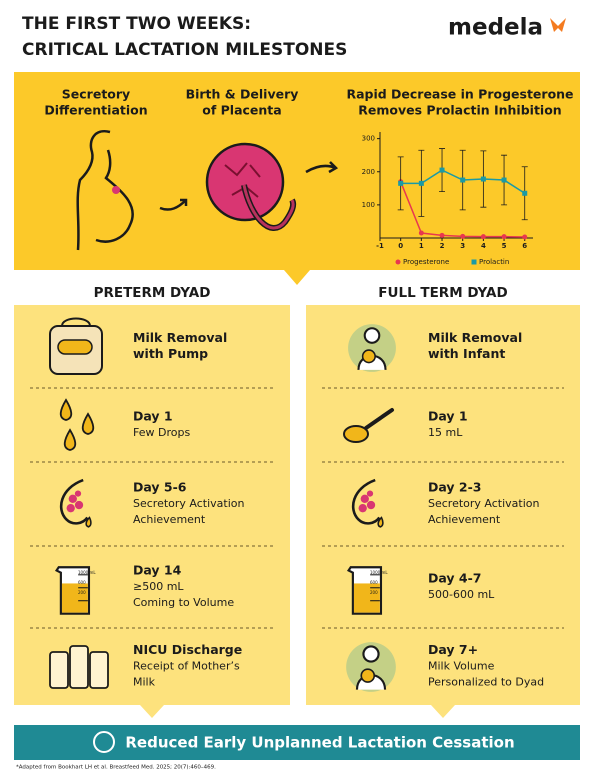  I want to click on item-text: Milk, so click(144, 682).